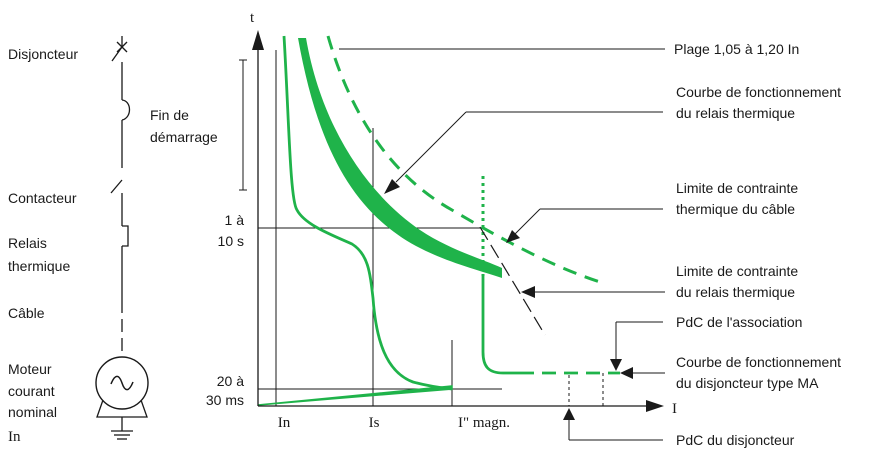 This screenshot has width=882, height=454. Describe the element at coordinates (736, 49) in the screenshot. I see `annotation-plage: Plage 1,05 à 1,20 In` at that location.